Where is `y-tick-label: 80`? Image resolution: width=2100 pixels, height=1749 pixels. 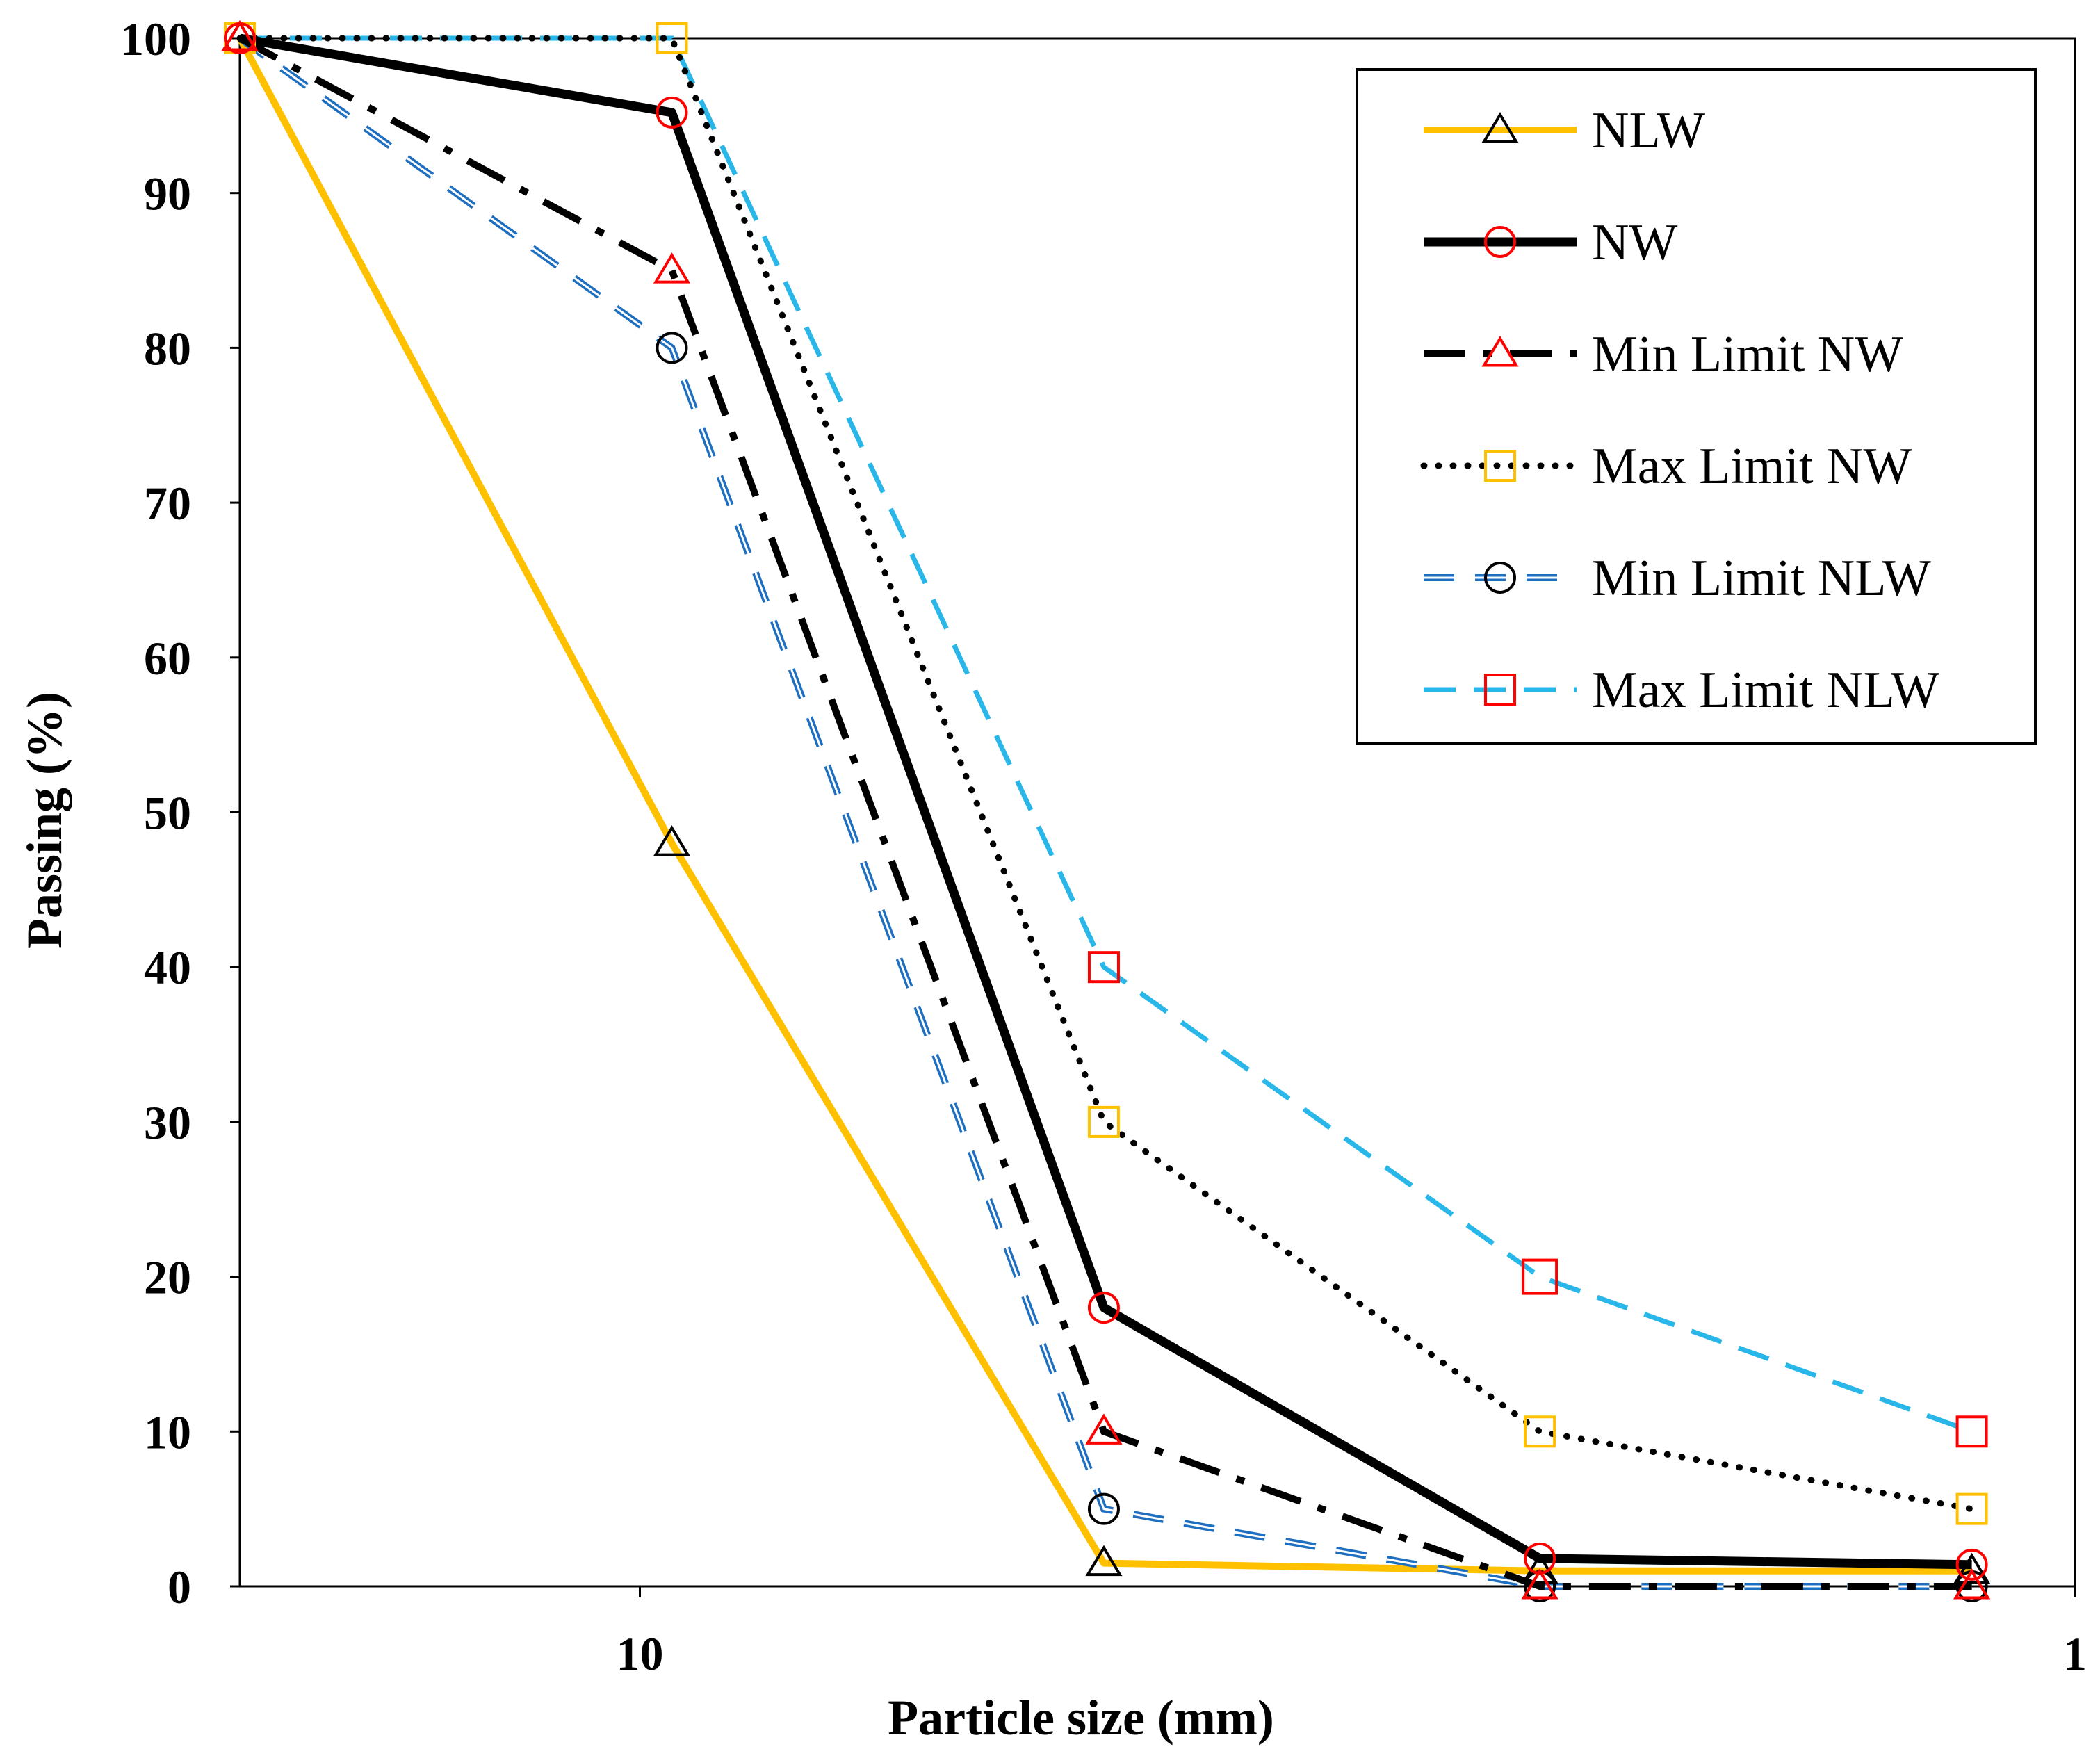
y-tick-label: 80 is located at coordinates (167, 348).